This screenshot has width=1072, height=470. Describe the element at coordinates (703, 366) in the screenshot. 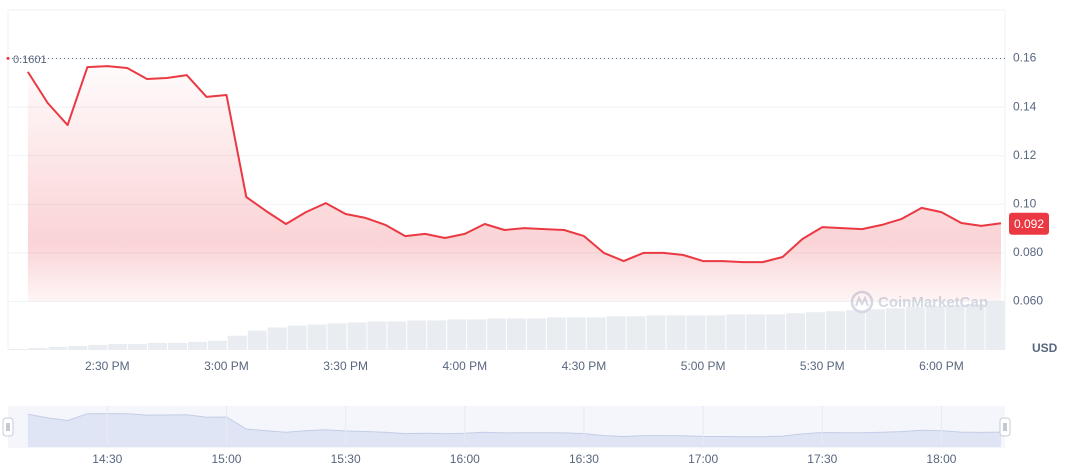

I see `x-tick-label: 5:00 PM` at that location.